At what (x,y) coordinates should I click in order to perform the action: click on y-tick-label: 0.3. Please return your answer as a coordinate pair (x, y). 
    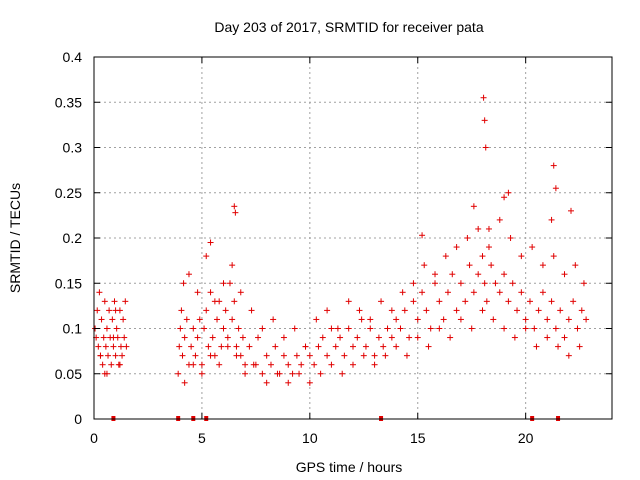
    Looking at the image, I should click on (73, 148).